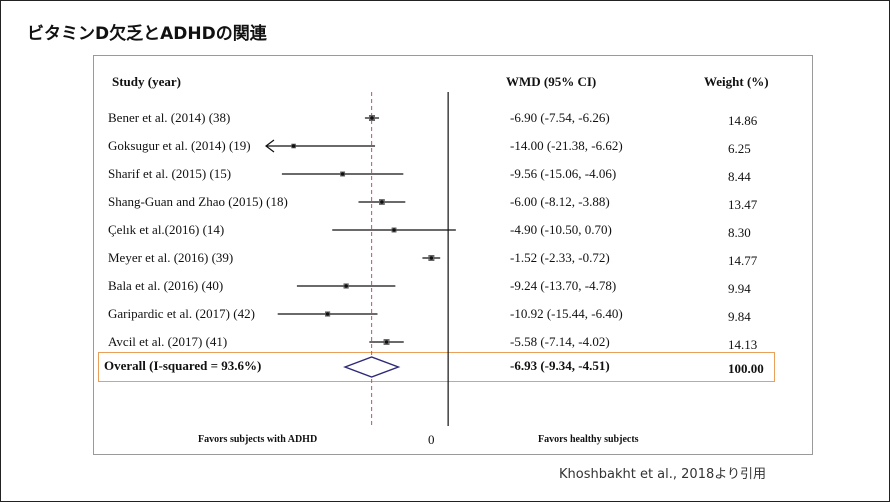 This screenshot has width=890, height=502. Describe the element at coordinates (566, 313) in the screenshot. I see `study-wmd-ci: -10.92 (-15.44, -6.40)` at that location.